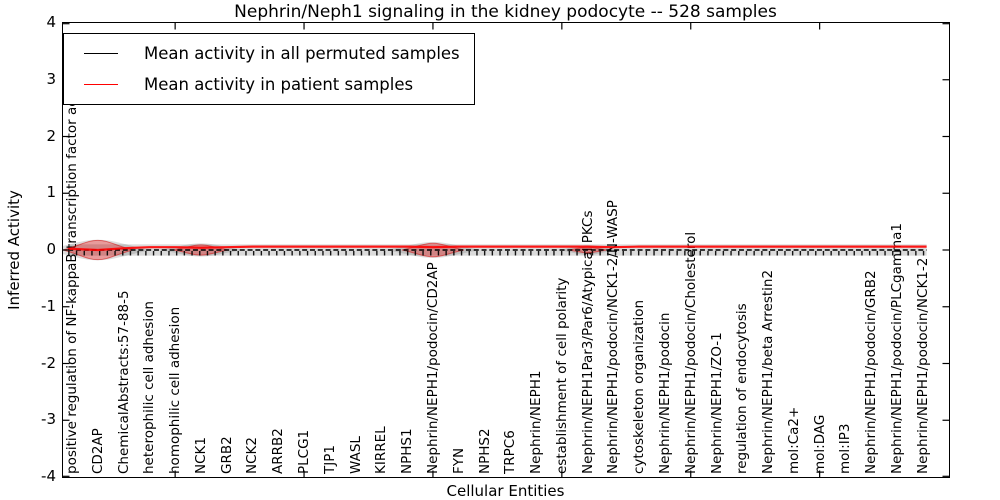 This screenshot has height=500, width=1000. Describe the element at coordinates (48, 419) in the screenshot. I see `y-tick-label: -3` at that location.